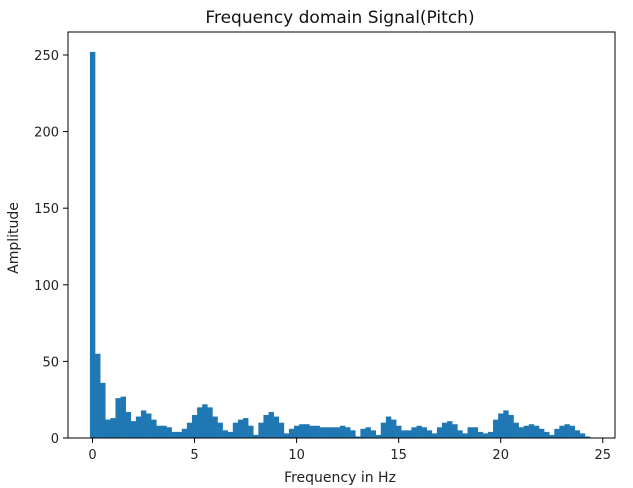  Describe the element at coordinates (339, 18) in the screenshot. I see `chart-title: Frequency domain Signal(Pitch)` at that location.